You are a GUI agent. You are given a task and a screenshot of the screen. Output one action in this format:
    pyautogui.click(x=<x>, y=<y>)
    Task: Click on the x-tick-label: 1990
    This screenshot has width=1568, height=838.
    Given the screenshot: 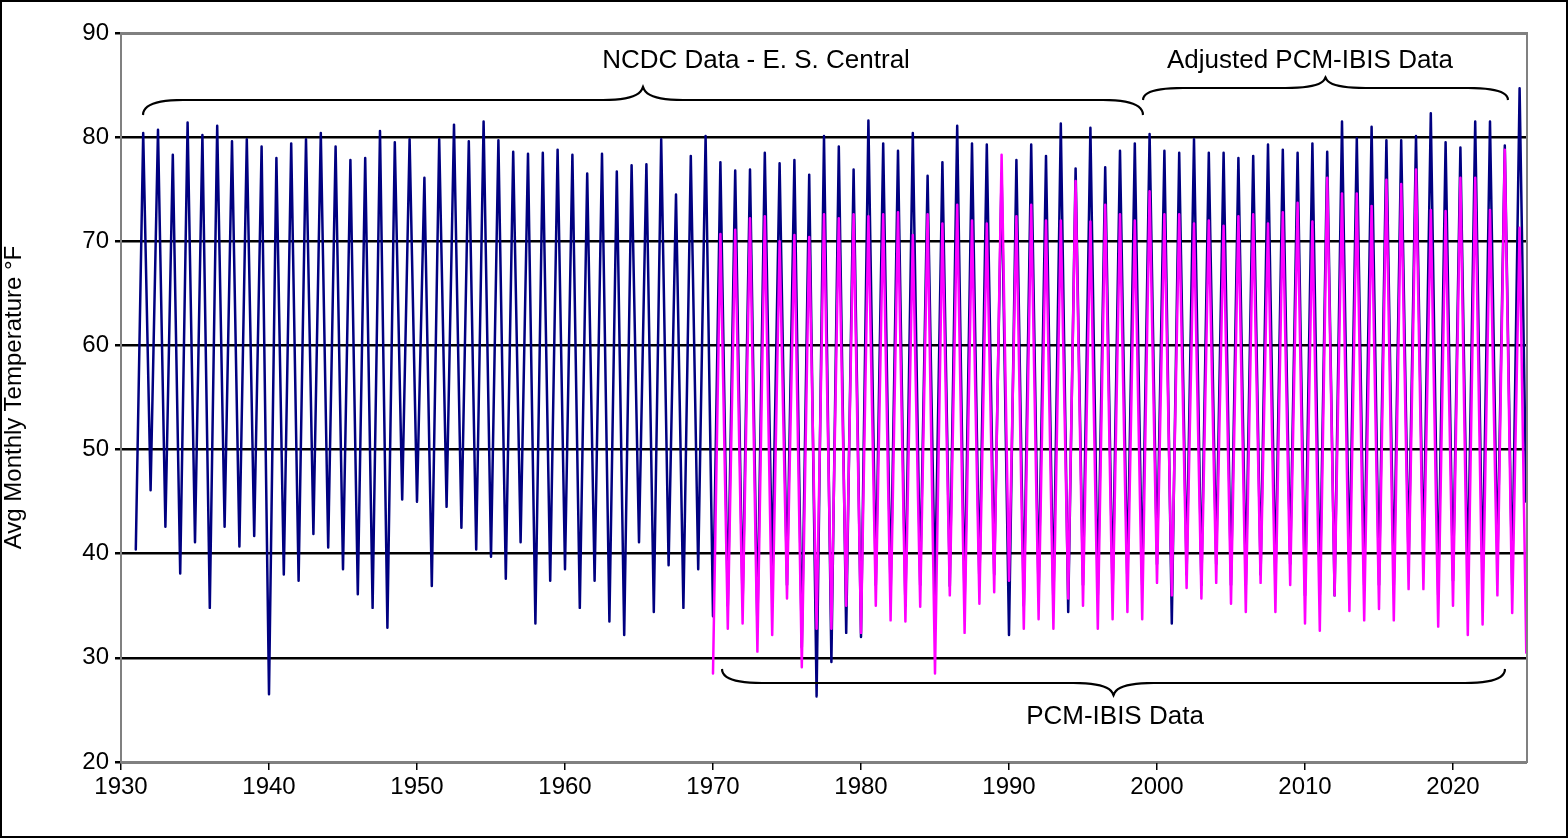 What is the action you would take?
    pyautogui.click(x=1009, y=786)
    